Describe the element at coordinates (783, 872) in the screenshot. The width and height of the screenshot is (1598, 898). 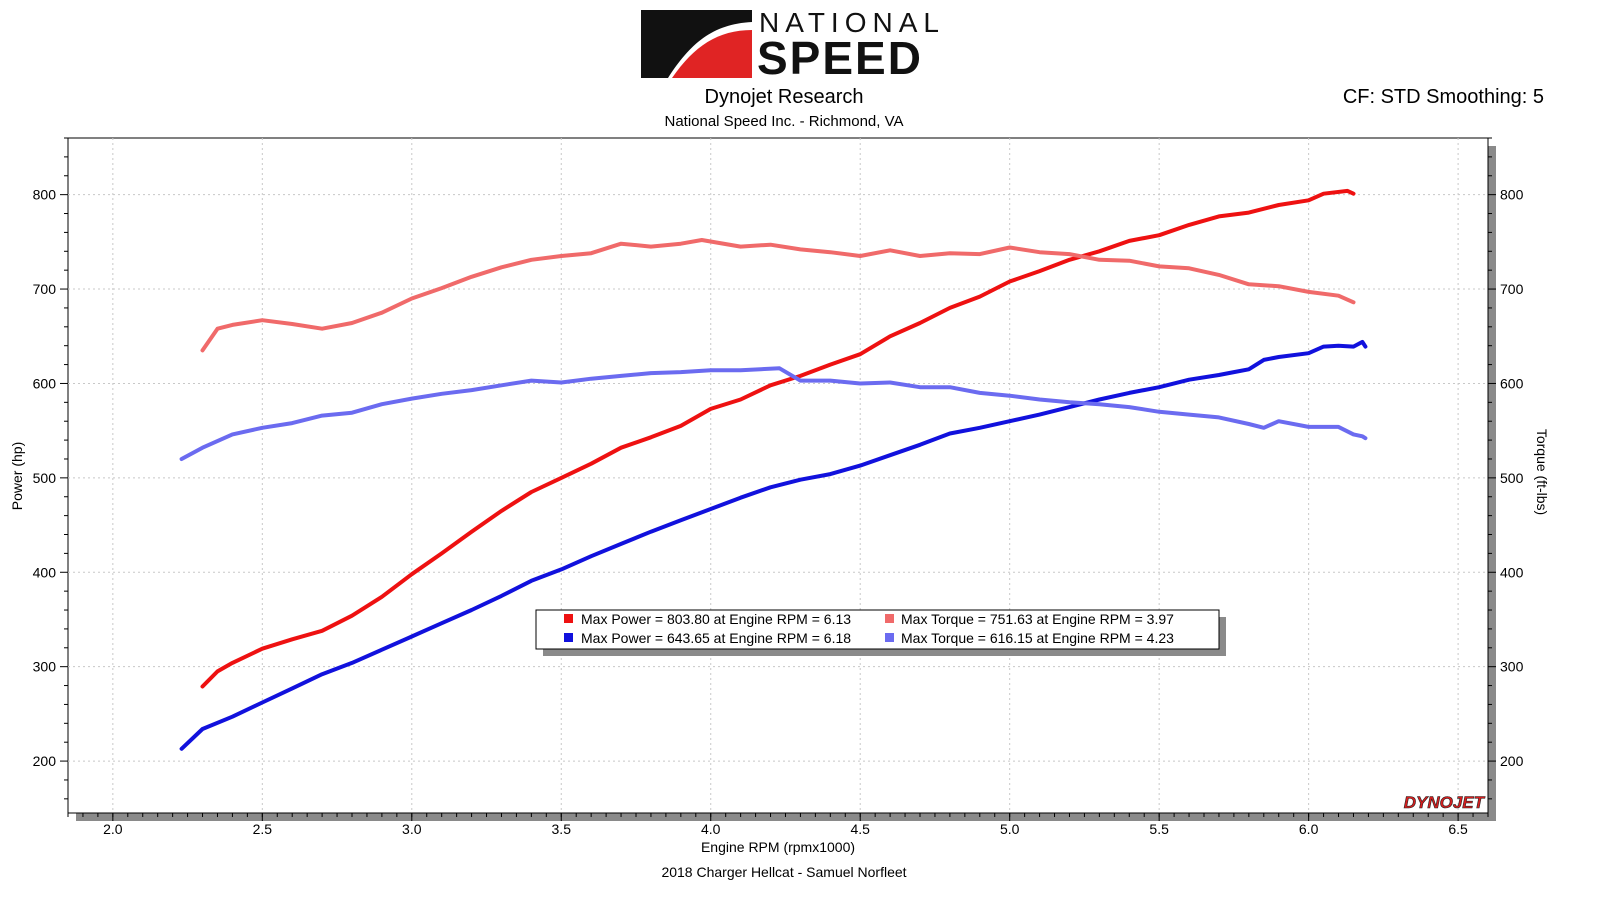
I see `footer-caption: 2018 Charger Hellcat - Samuel Norfleet` at that location.